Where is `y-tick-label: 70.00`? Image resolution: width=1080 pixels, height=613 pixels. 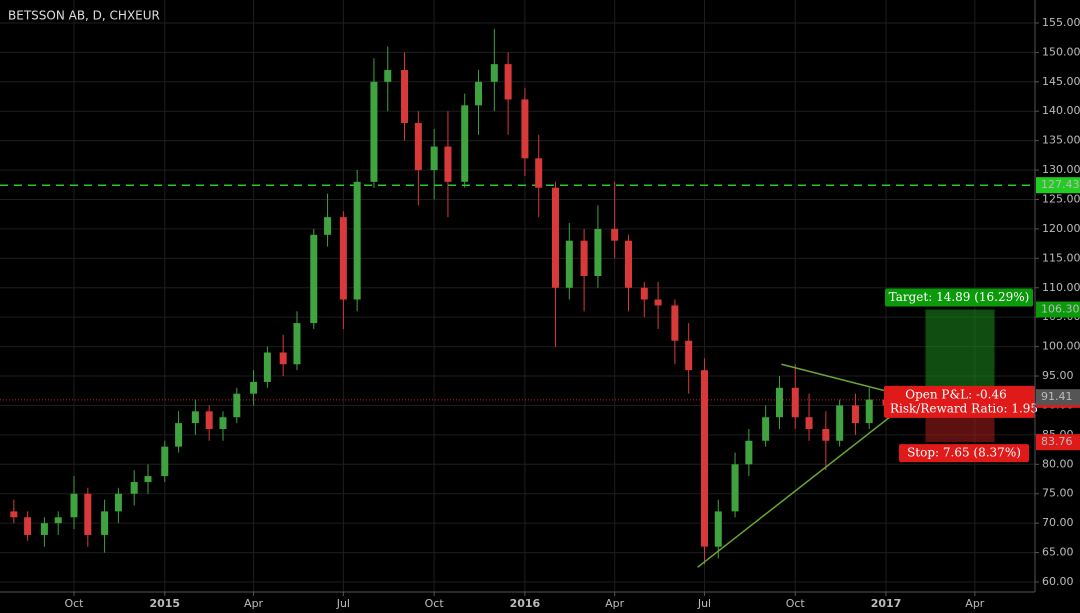 y-tick-label: 70.00 is located at coordinates (1058, 522).